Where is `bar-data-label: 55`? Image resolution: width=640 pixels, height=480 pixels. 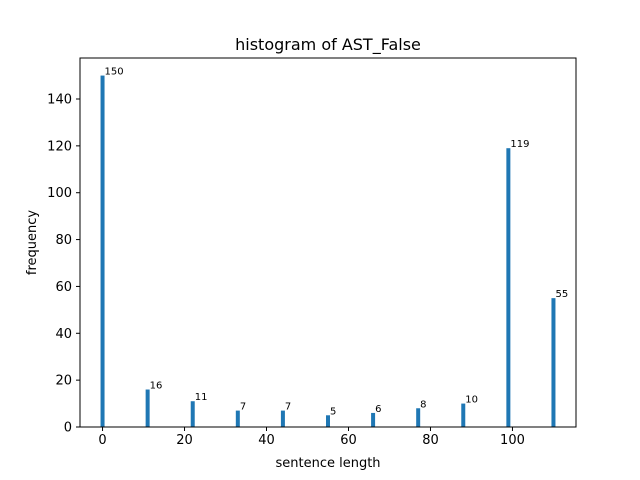
bar-data-label: 55 is located at coordinates (561, 294).